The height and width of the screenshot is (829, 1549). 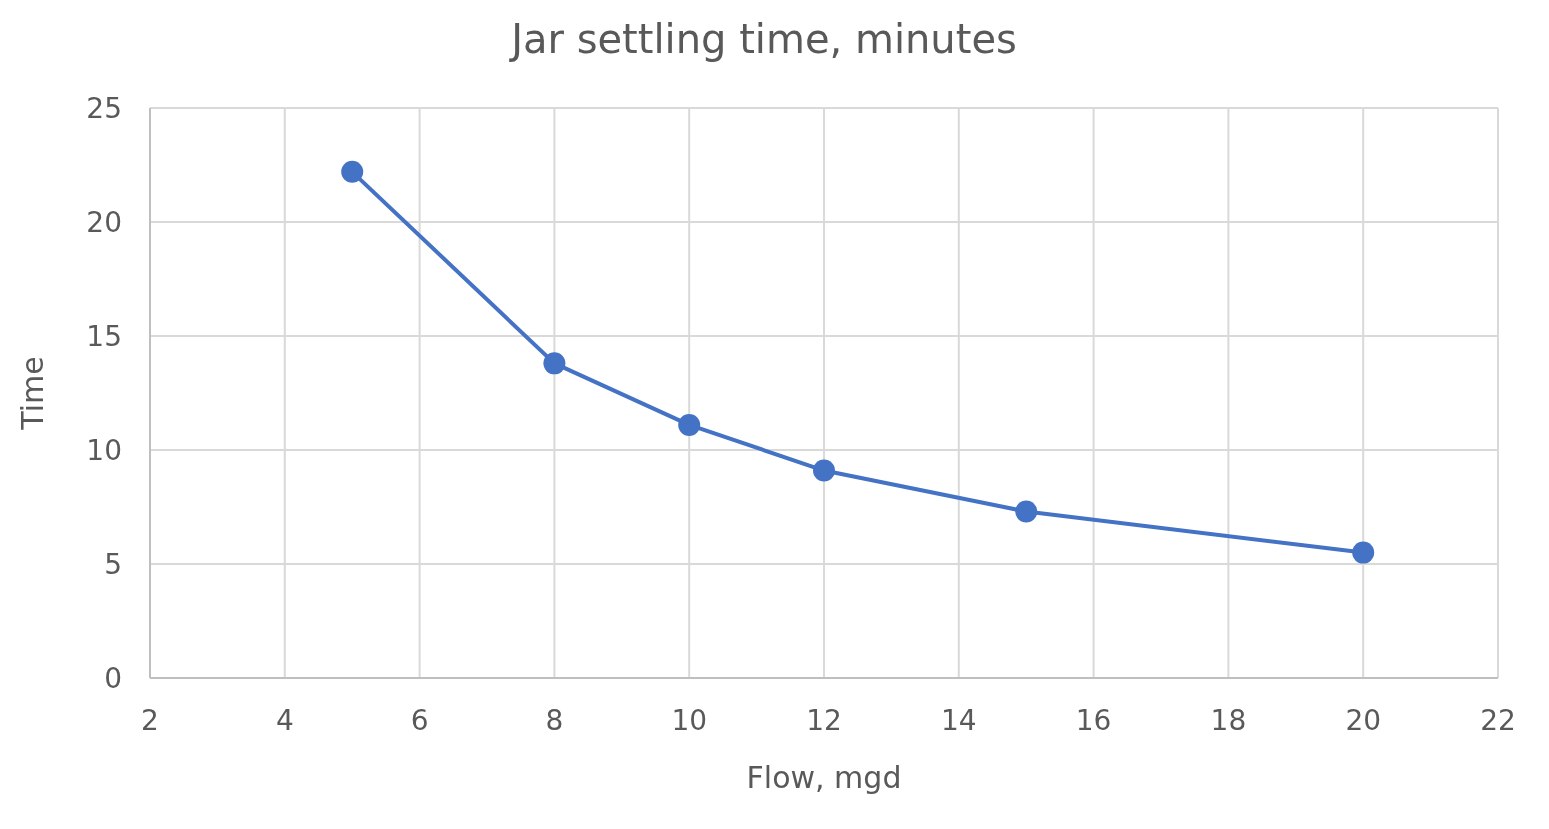 What do you see at coordinates (824, 720) in the screenshot?
I see `x-tick-label: 12` at bounding box center [824, 720].